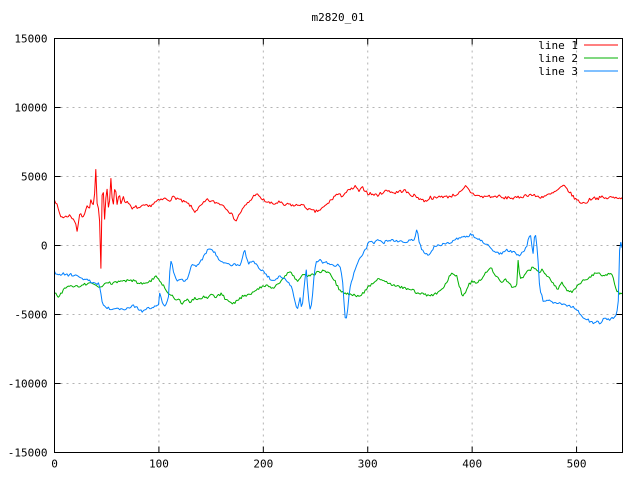  Describe the element at coordinates (558, 71) in the screenshot. I see `legend-label: line 3` at that location.